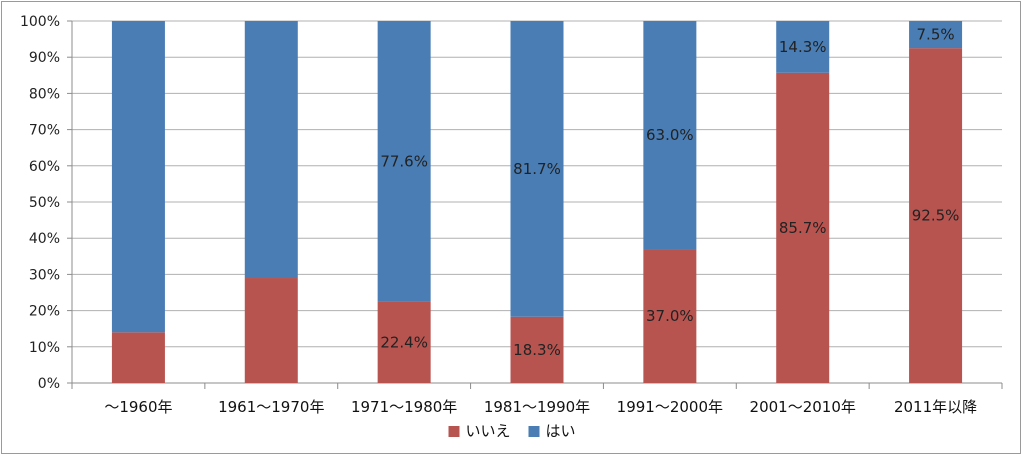 This screenshot has height=457, width=1024. Describe the element at coordinates (803, 407) in the screenshot. I see `x-category-label: 2001～2010年` at that location.